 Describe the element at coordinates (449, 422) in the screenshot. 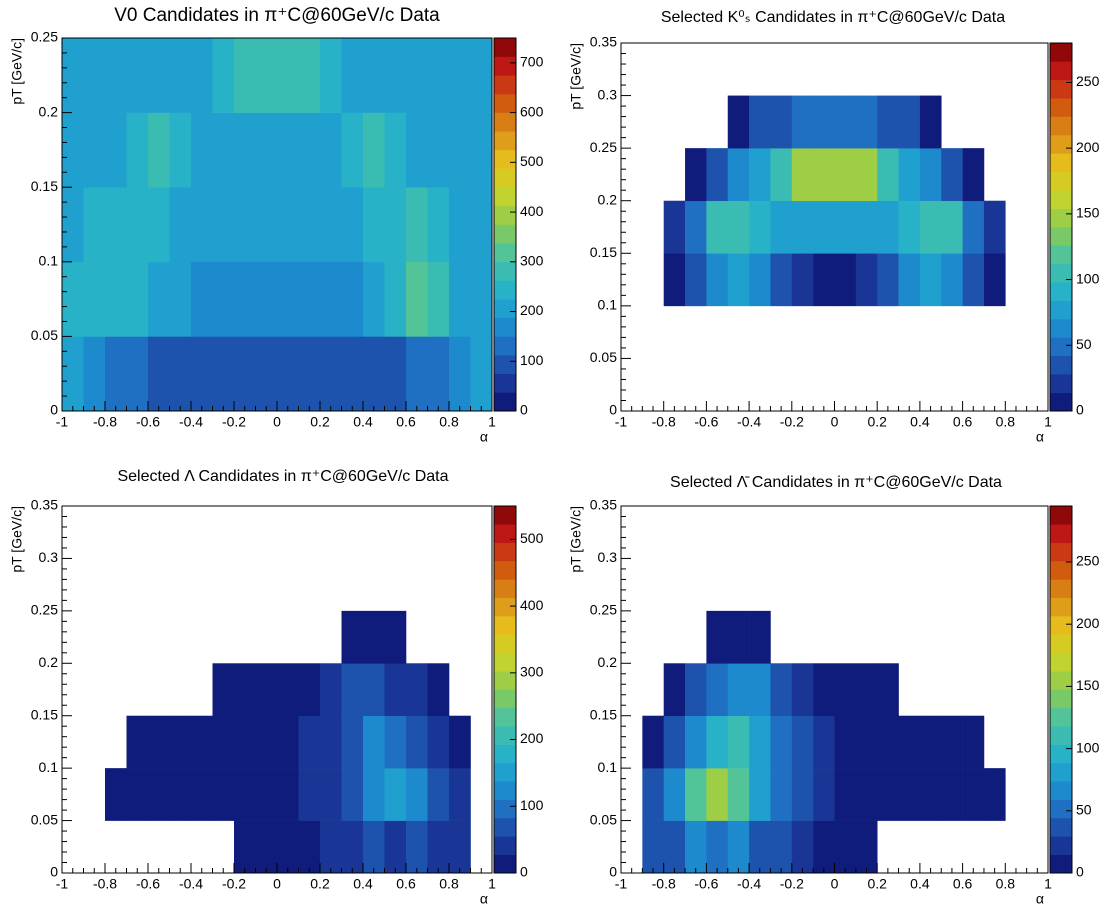

I see `x-tick-label: 0.8` at that location.